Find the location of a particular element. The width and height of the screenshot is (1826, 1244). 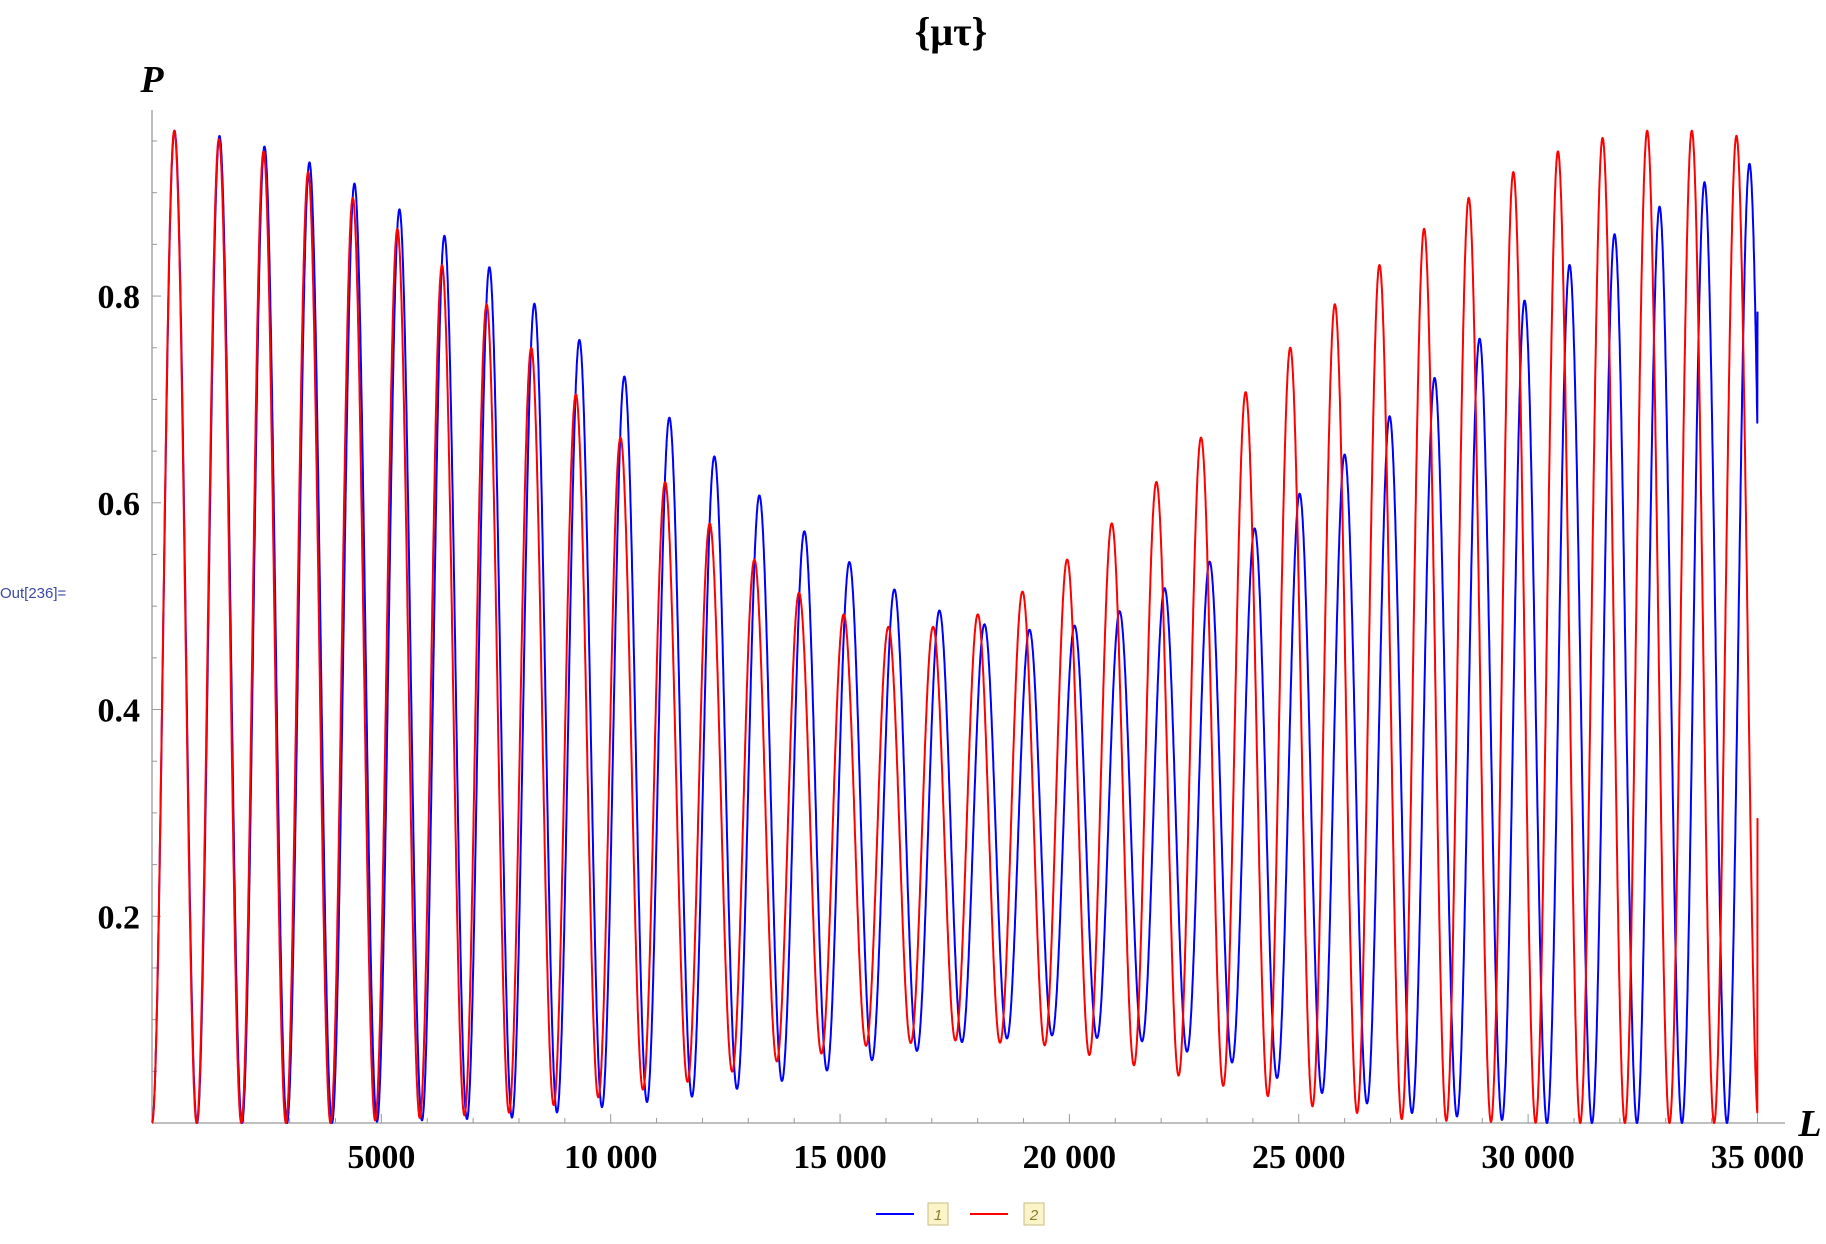

x-tick-label: 20 000 is located at coordinates (1070, 1157).